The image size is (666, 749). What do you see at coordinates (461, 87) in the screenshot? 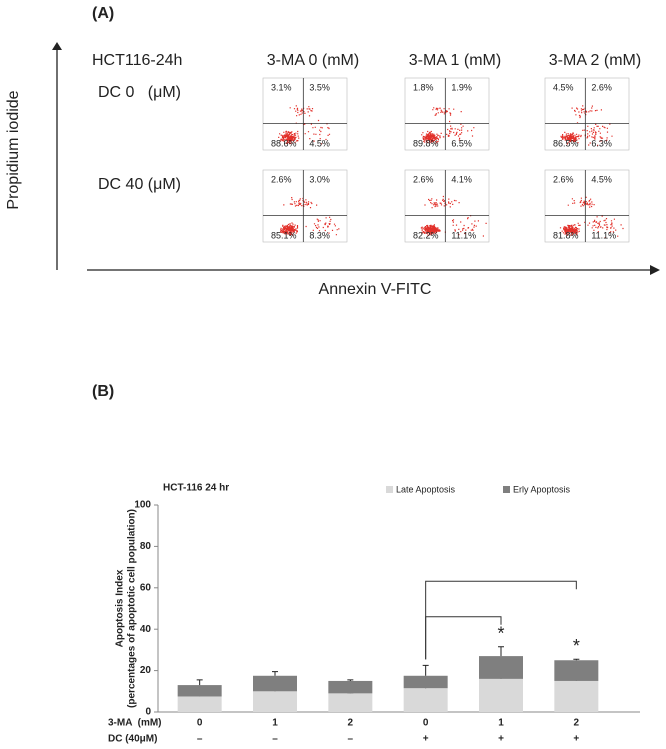
I see `quadrant-percent: 1.9%` at bounding box center [461, 87].